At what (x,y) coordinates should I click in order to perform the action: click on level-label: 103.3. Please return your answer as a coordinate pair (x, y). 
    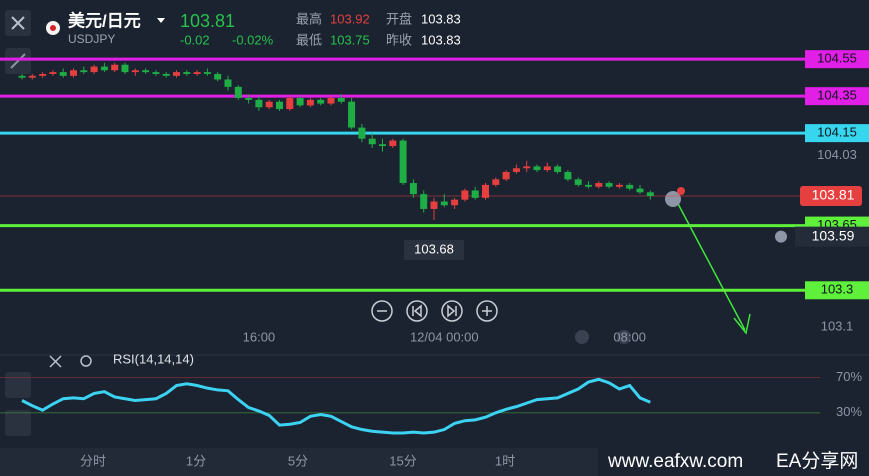
    Looking at the image, I should click on (837, 289).